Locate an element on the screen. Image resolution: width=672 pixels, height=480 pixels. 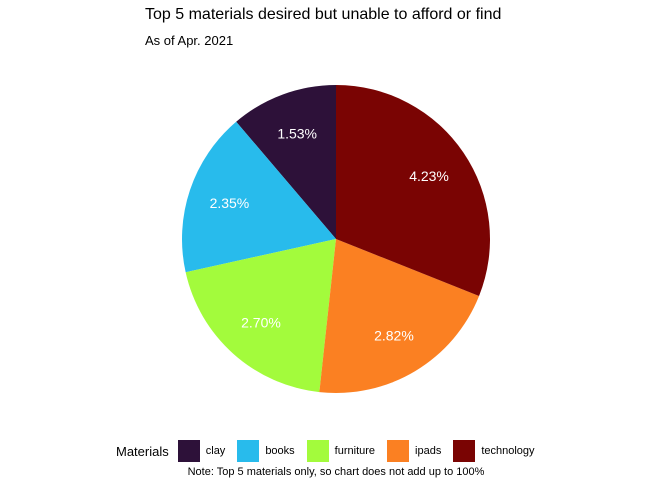
legend-swatch-clay is located at coordinates (188, 451).